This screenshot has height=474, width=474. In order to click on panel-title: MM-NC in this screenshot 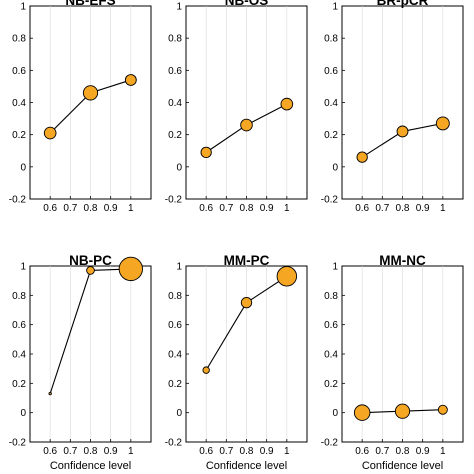, I will do `click(402, 260)`.